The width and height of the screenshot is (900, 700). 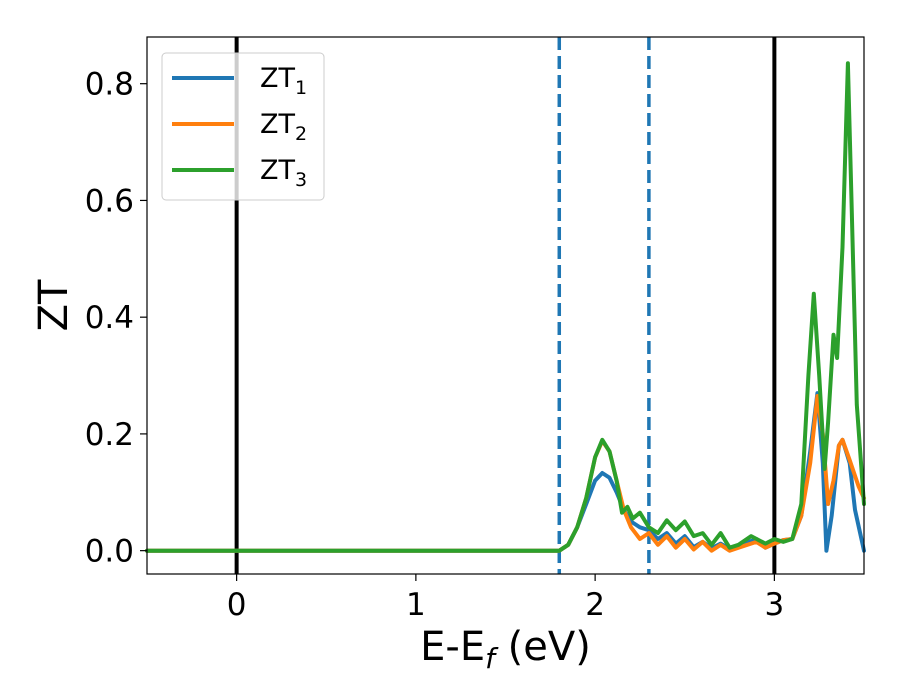 What do you see at coordinates (416, 605) in the screenshot?
I see `x-tick-label: 1` at bounding box center [416, 605].